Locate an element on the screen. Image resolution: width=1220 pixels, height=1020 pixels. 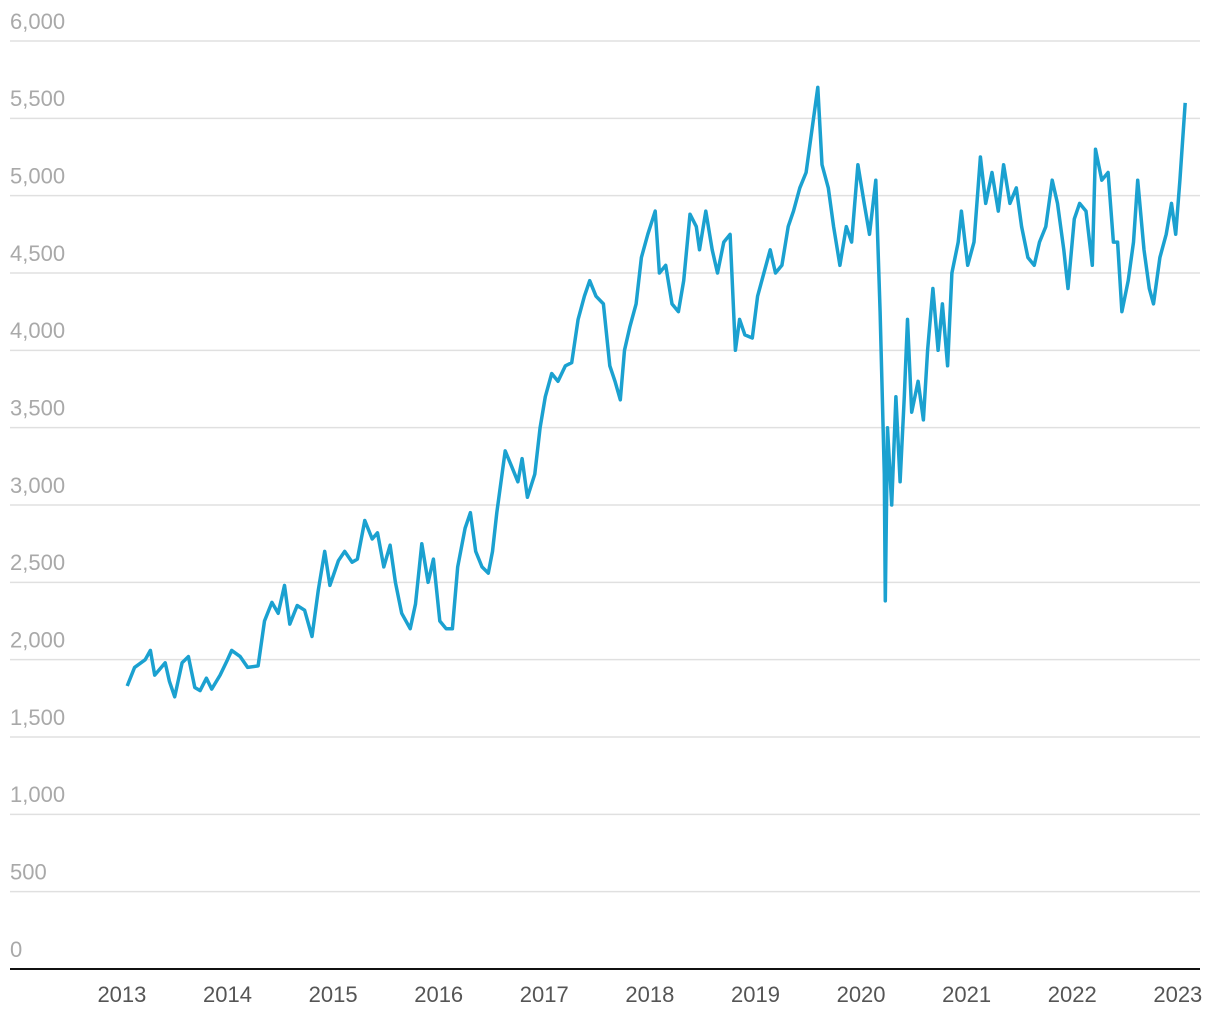
y-tick-label: 1,500 is located at coordinates (37, 717).